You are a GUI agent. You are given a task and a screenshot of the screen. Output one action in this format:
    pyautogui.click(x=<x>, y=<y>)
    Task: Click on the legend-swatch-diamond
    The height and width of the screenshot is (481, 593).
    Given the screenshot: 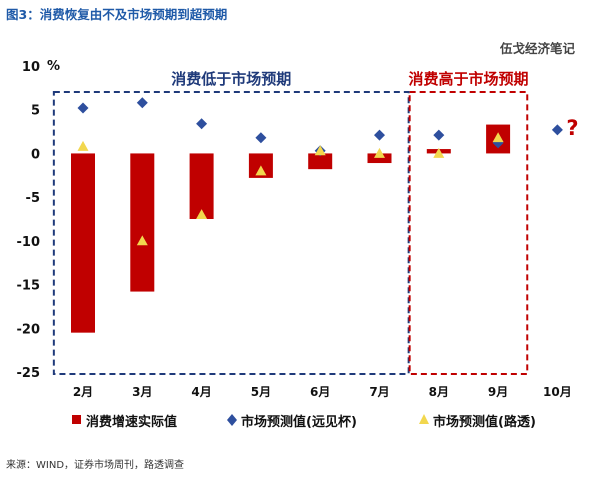 What is the action you would take?
    pyautogui.click(x=232, y=420)
    